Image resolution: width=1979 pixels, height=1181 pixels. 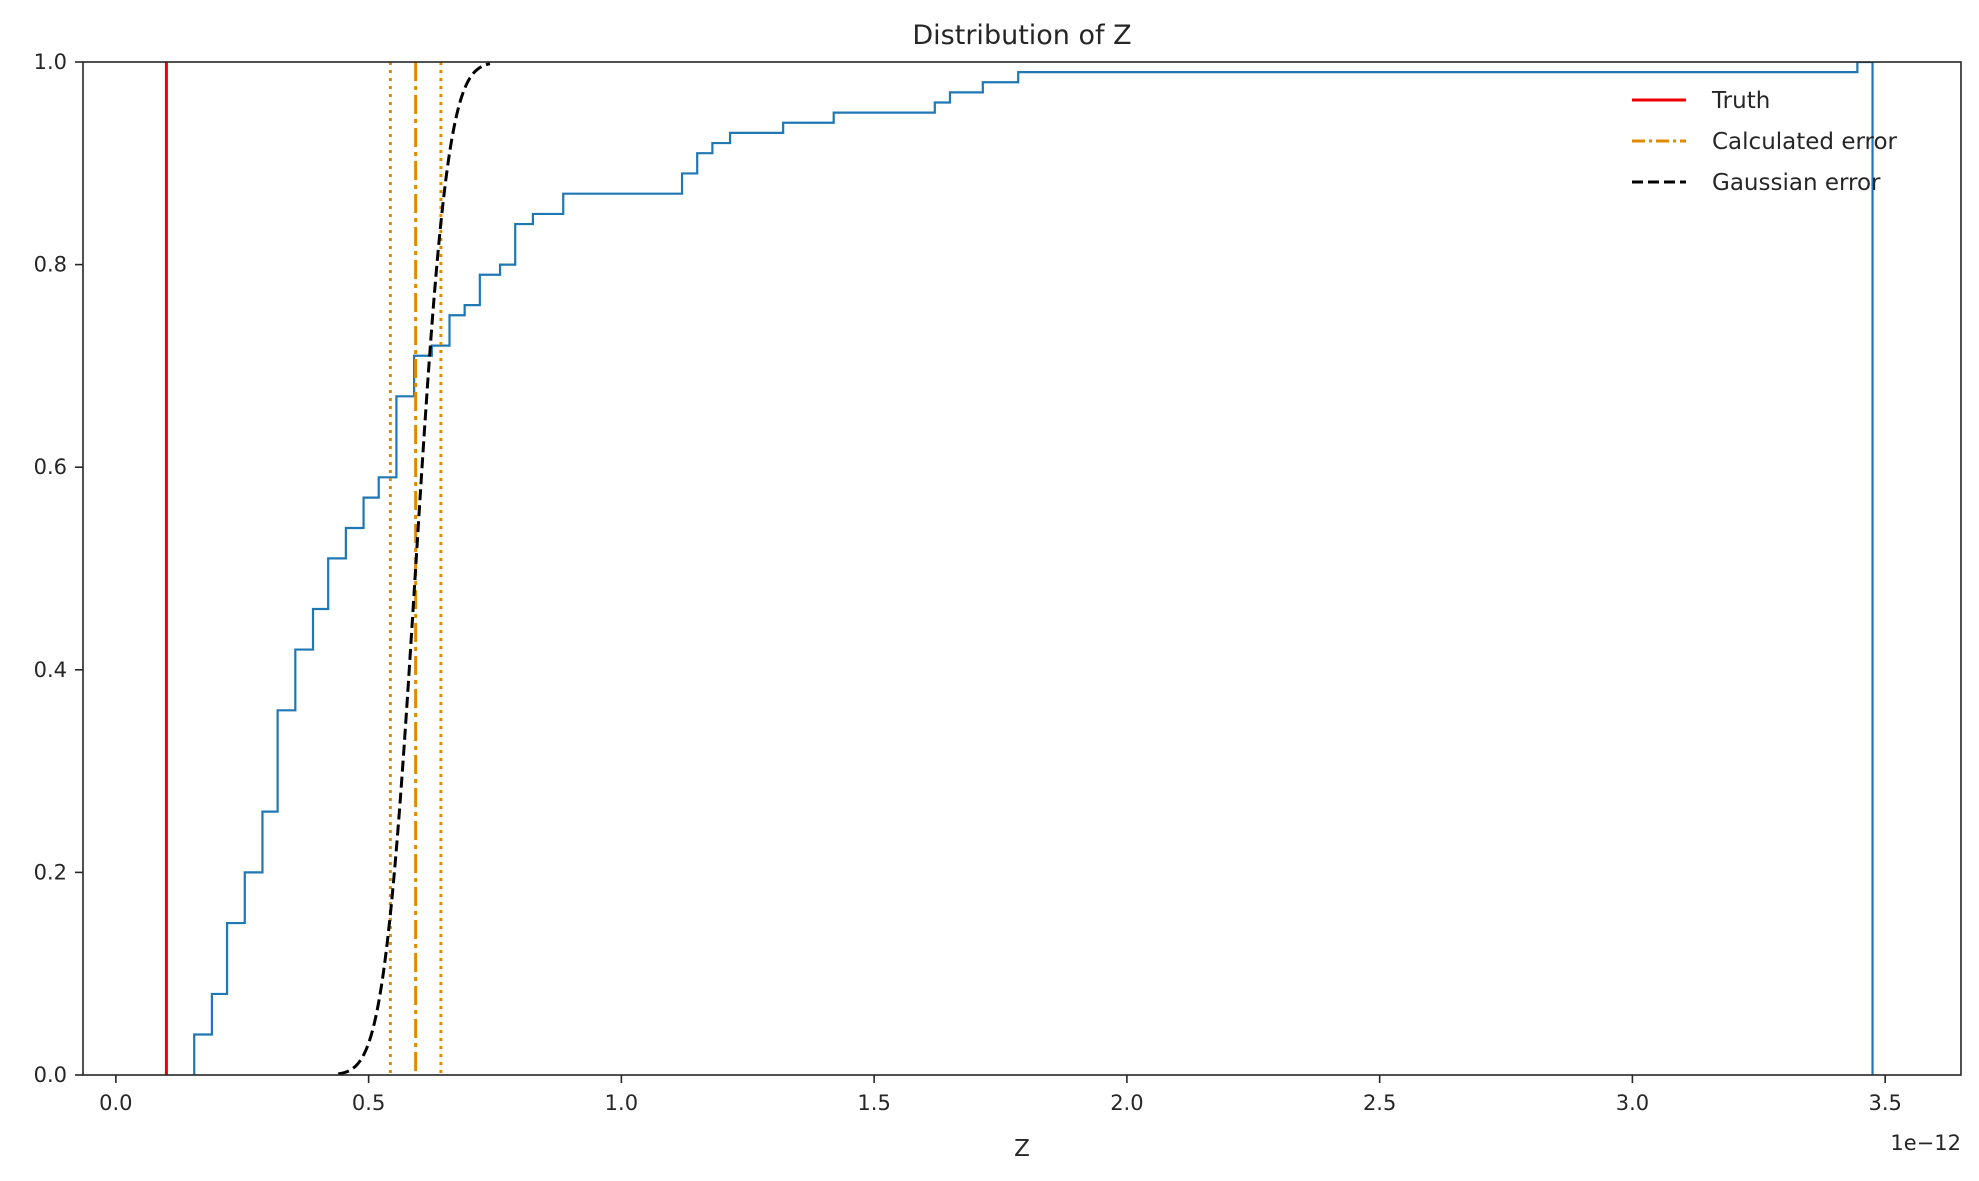 I want to click on y-tick-label: 1.0, so click(x=50, y=62).